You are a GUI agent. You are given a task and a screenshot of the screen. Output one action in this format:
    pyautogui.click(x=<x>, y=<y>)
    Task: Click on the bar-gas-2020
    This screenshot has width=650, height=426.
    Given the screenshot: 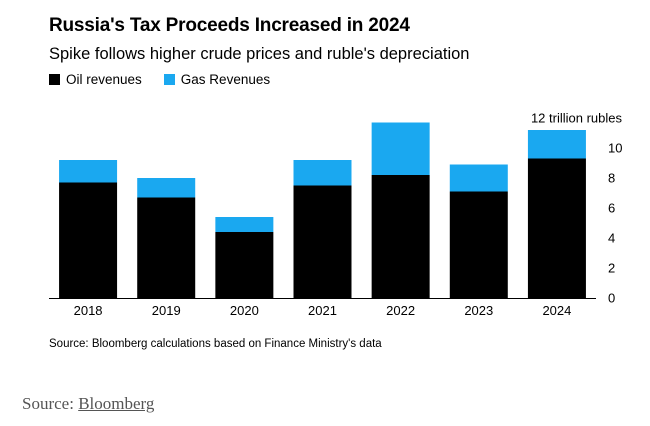 What is the action you would take?
    pyautogui.click(x=244, y=224)
    